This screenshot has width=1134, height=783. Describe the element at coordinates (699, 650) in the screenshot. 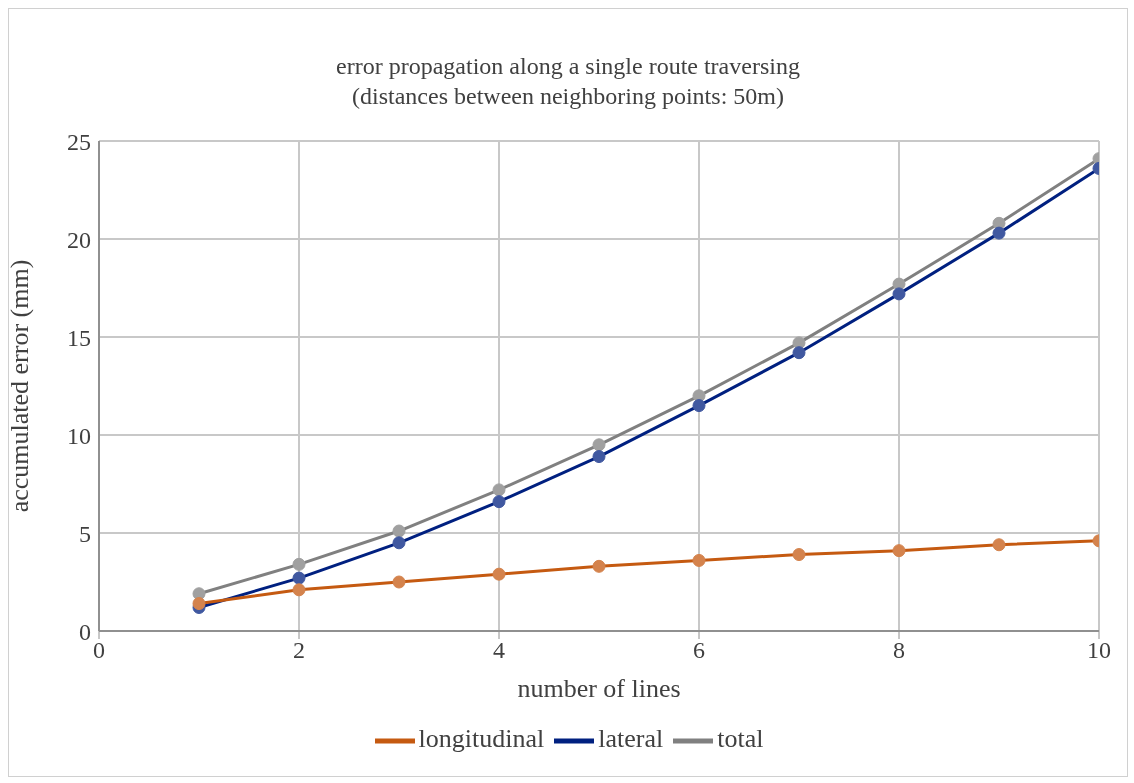

I see `x-tick-label: 6` at that location.